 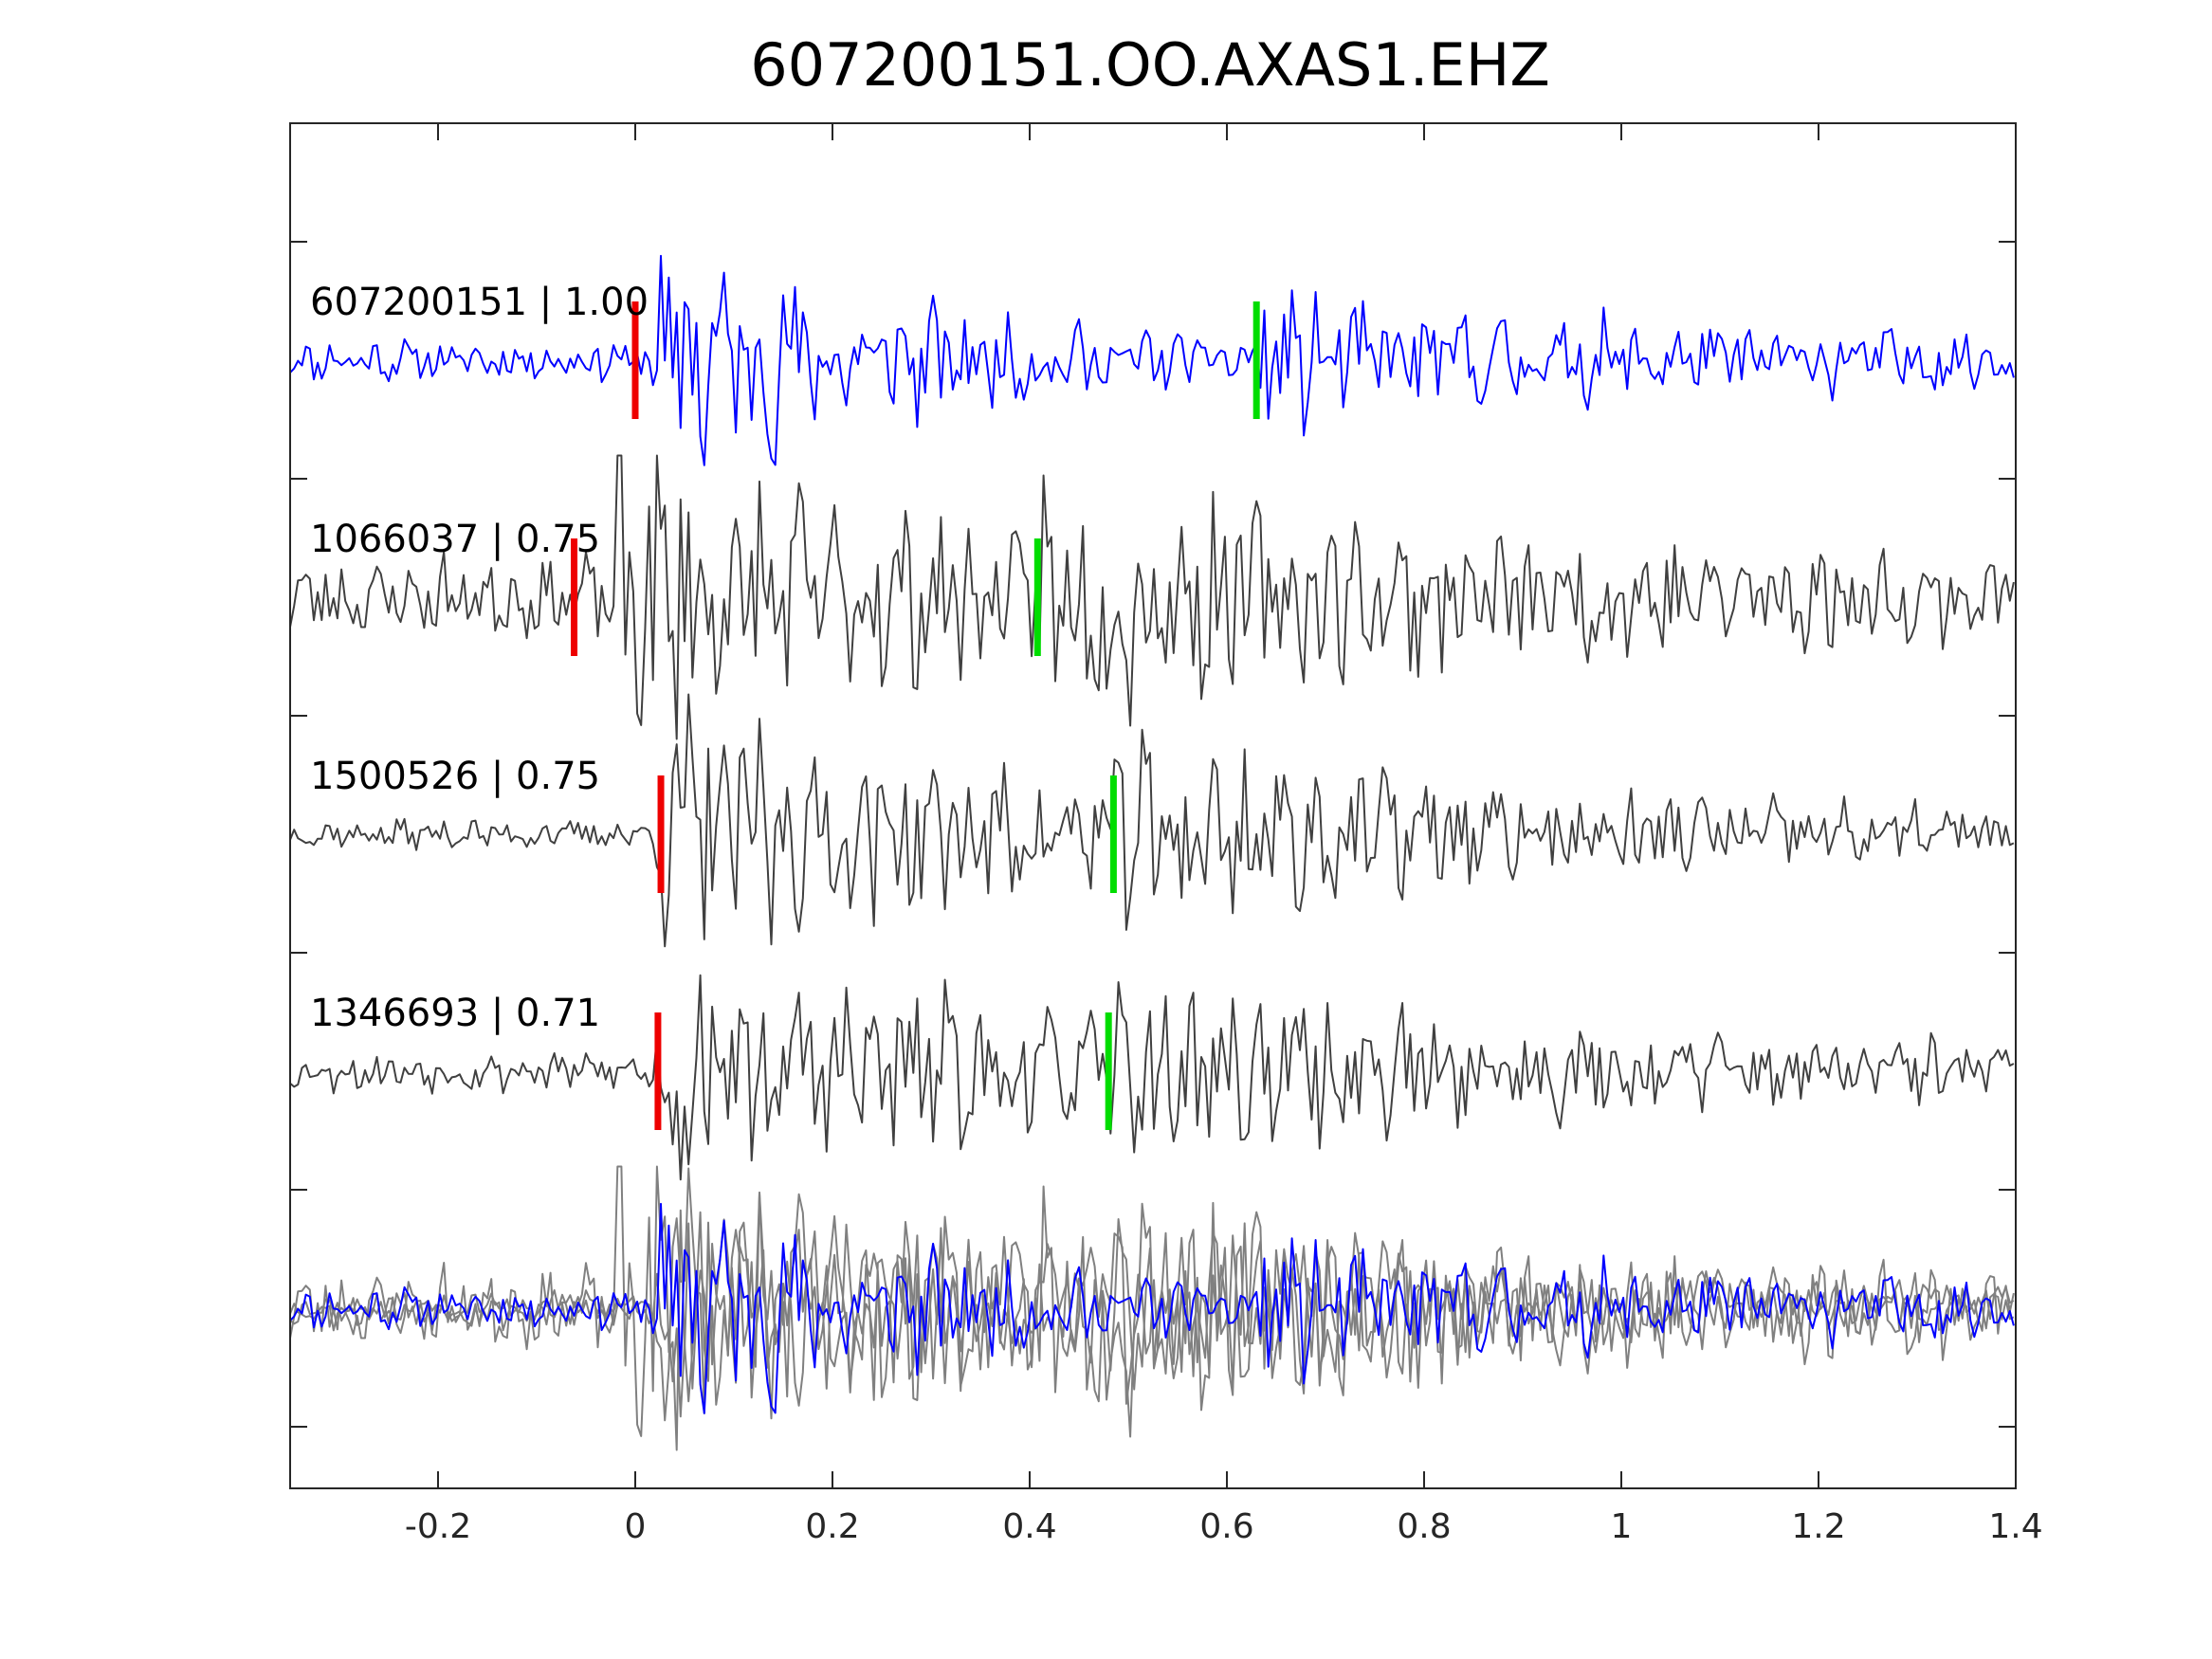 I want to click on x-tick-label: 1.4, so click(x=2015, y=1526).